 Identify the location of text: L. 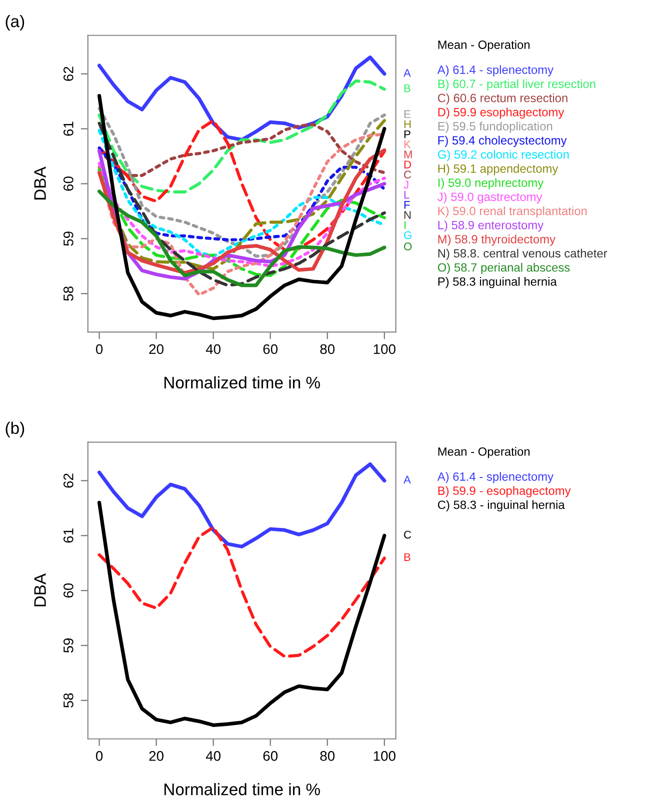
(407, 194).